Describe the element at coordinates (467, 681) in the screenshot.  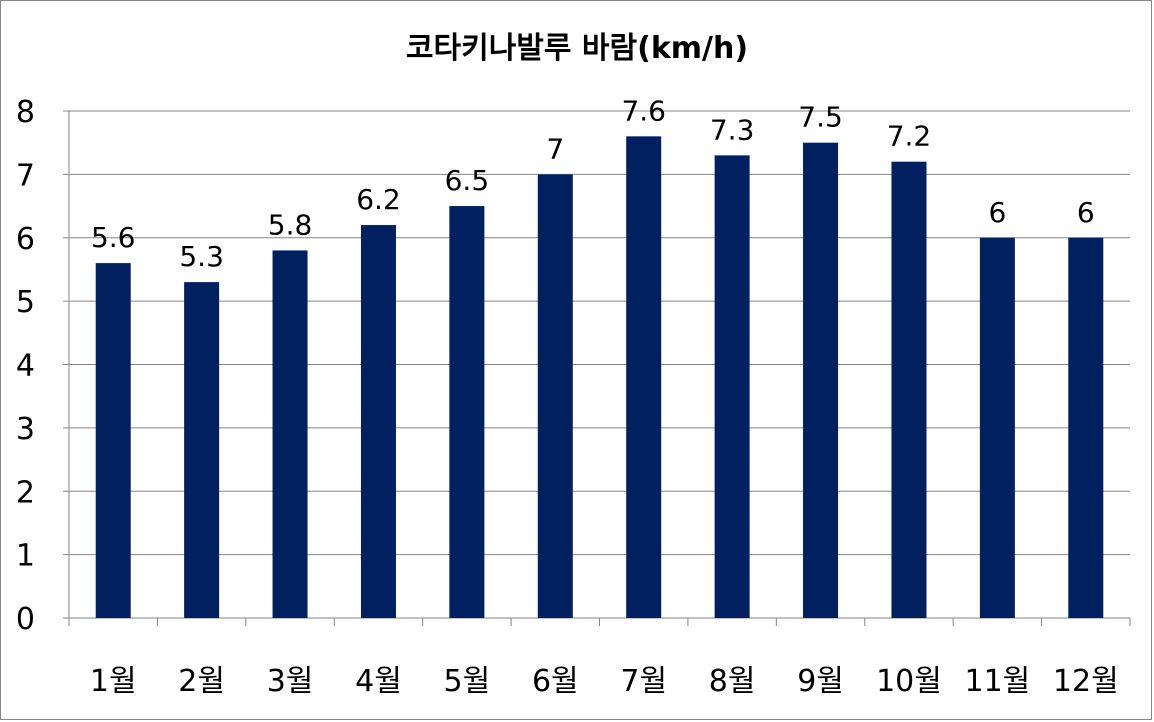
I see `x-tick-label: 5월` at that location.